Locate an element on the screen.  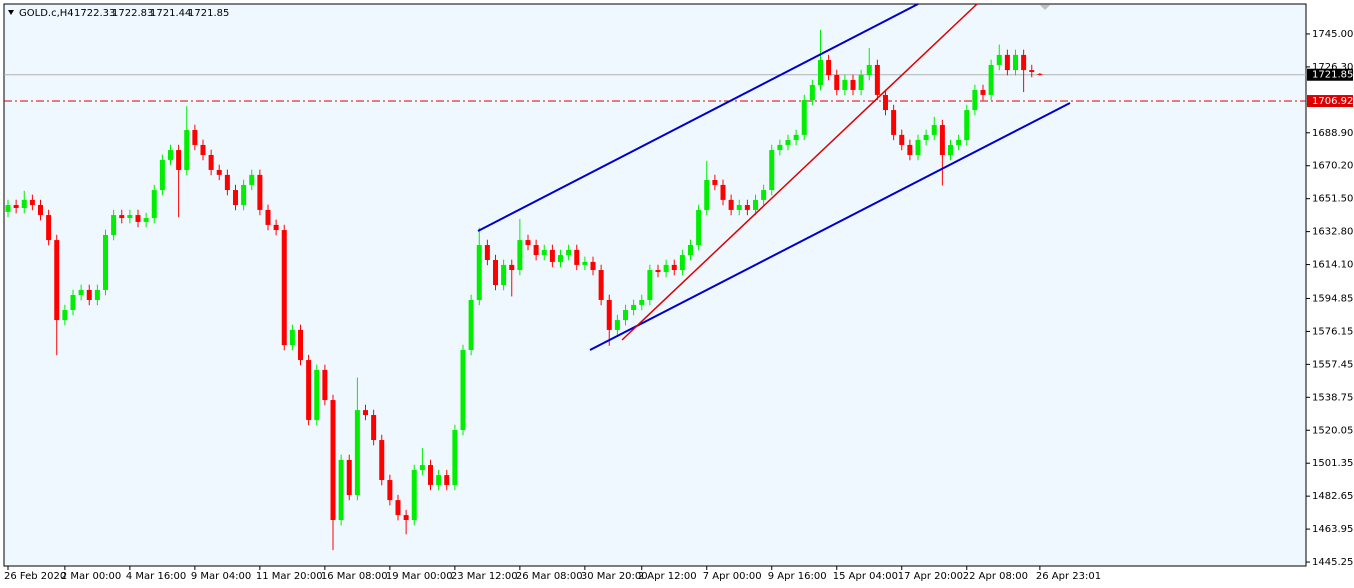
y-tick-label: 1520.05 is located at coordinates (1332, 430).